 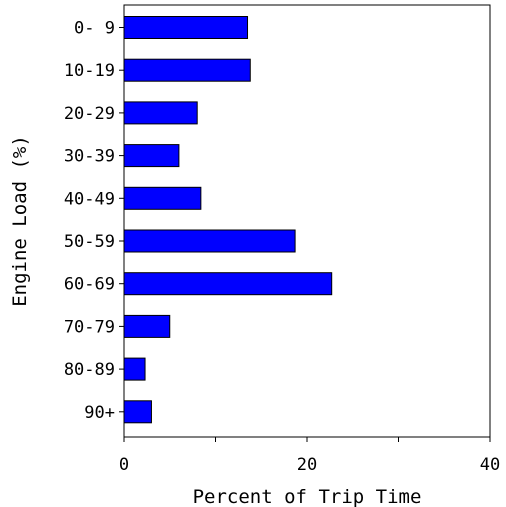 What do you see at coordinates (94, 29) in the screenshot?
I see `y-tick-label-0: 0- 9` at bounding box center [94, 29].